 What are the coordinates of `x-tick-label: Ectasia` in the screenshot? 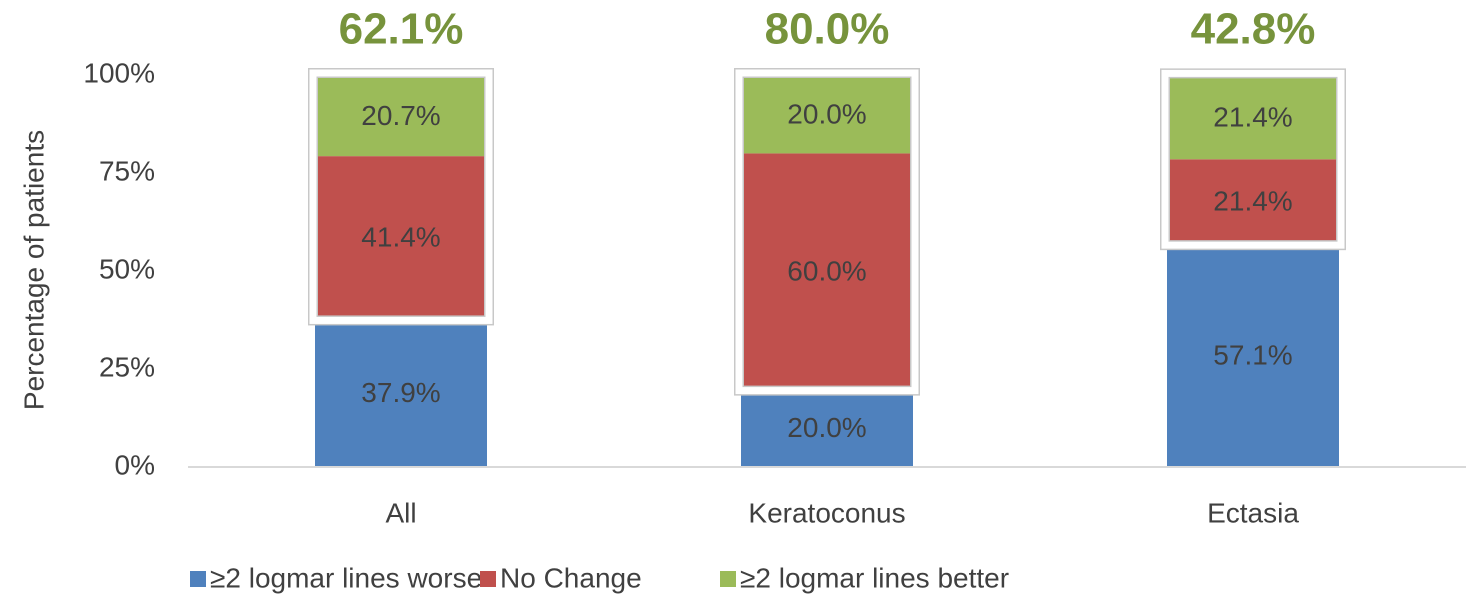 It's located at (1253, 512).